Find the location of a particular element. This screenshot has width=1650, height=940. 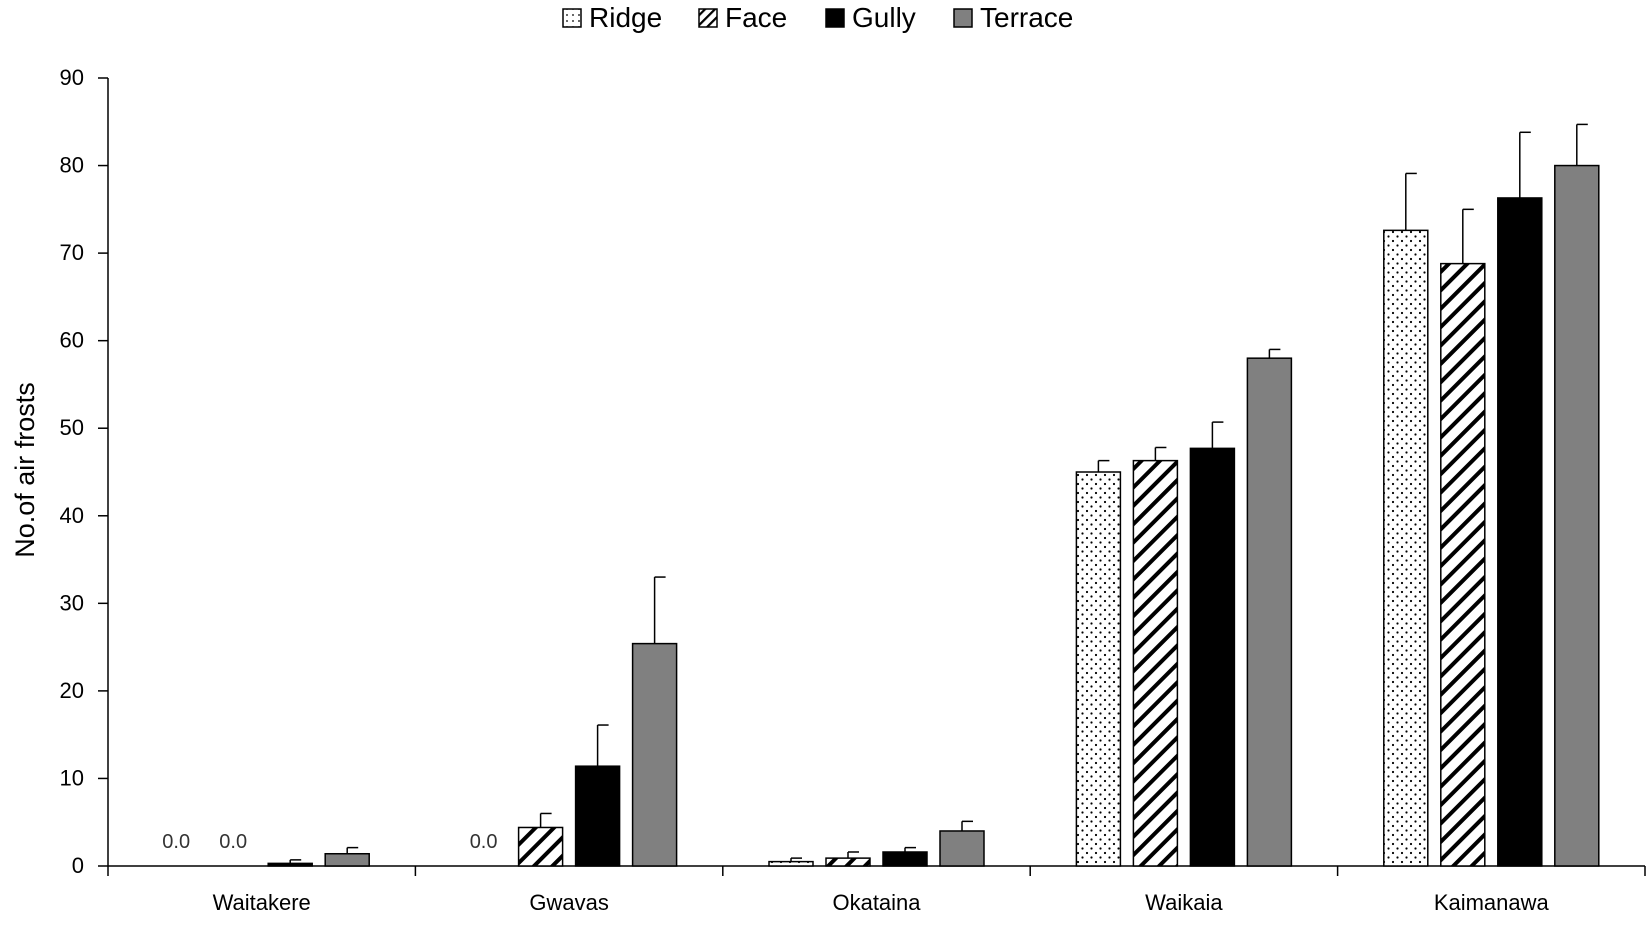

y-tick-label: 40 is located at coordinates (72, 515).